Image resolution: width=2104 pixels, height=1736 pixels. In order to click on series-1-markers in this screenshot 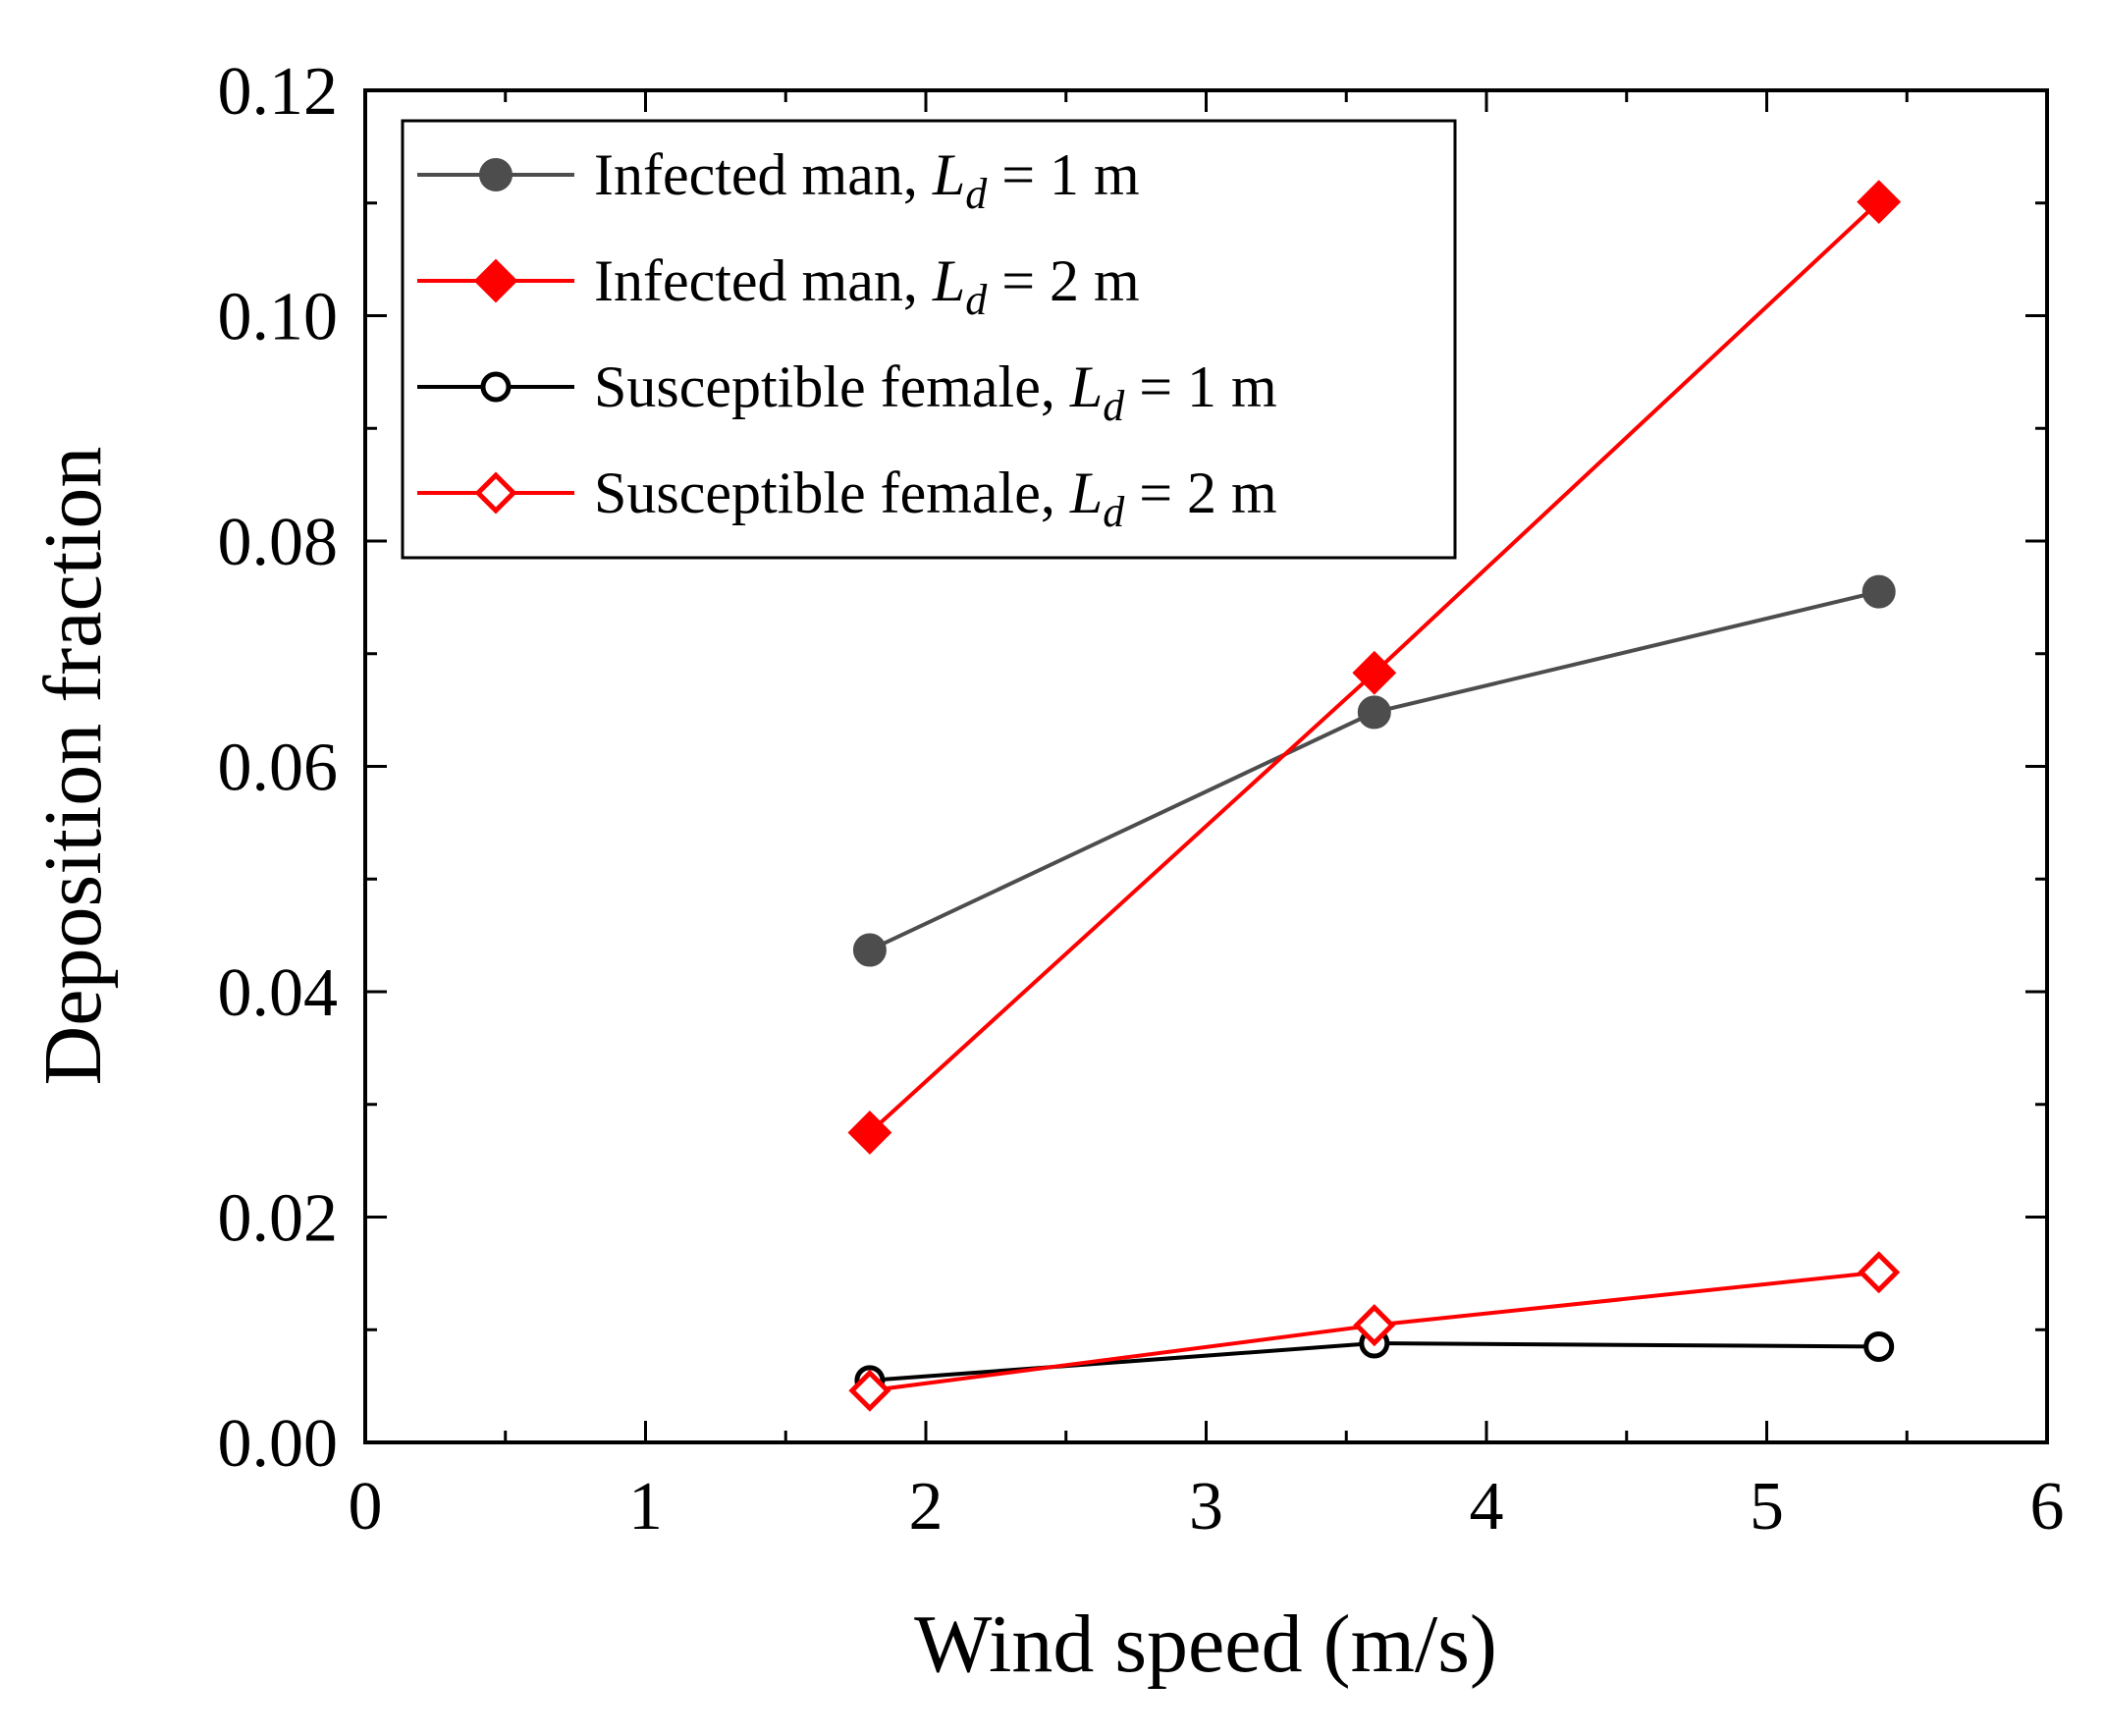, I will do `click(1374, 770)`.